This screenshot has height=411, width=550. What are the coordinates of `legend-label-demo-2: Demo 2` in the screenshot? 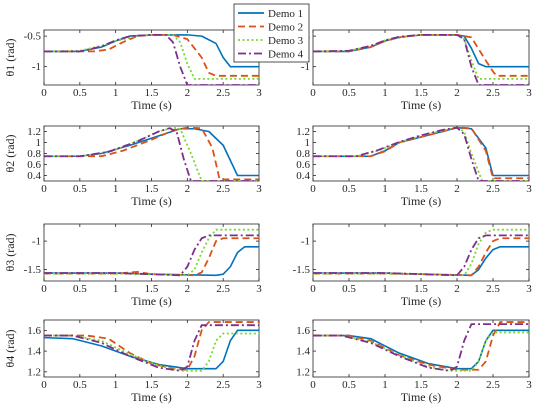 It's located at (285, 28).